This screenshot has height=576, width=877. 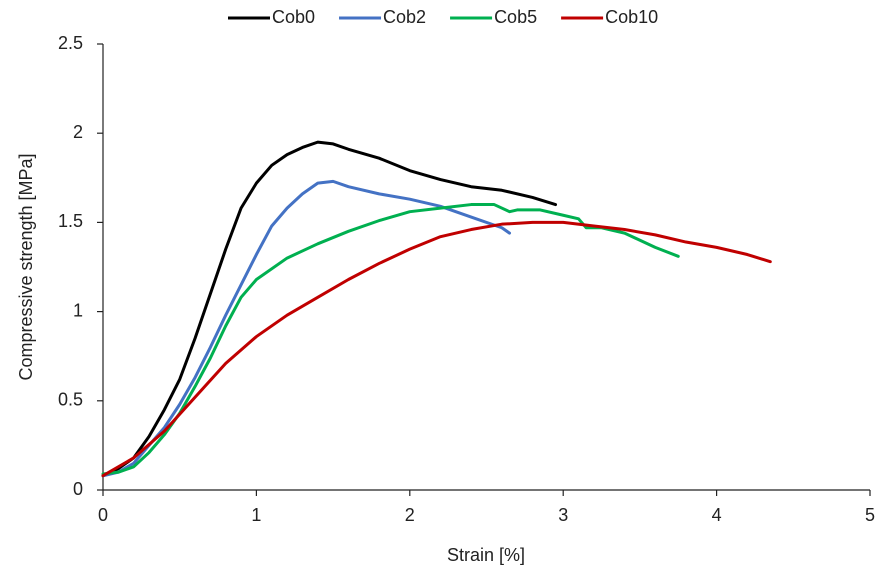 I want to click on y-axis-label: Compressive strength [MPa], so click(x=26, y=266).